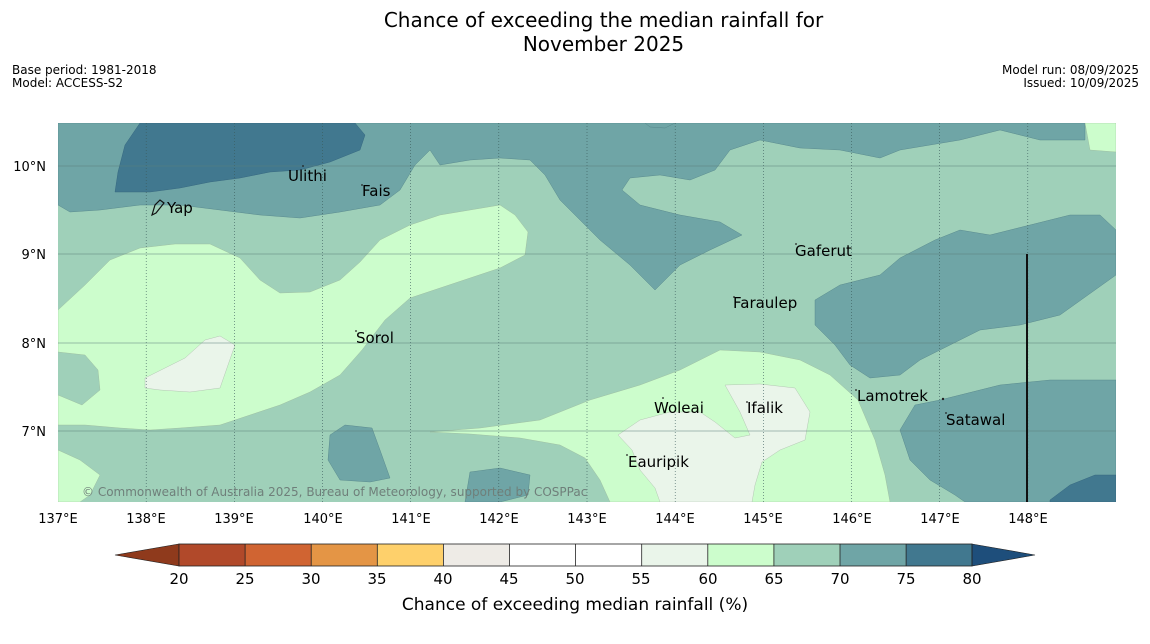 The height and width of the screenshot is (644, 1150). Describe the element at coordinates (975, 420) in the screenshot. I see `place-label-satawal: Satawal` at that location.